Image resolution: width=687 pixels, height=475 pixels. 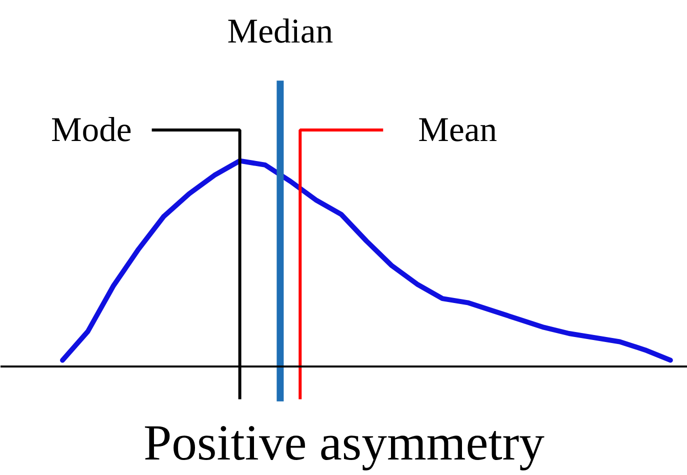 What do you see at coordinates (345, 442) in the screenshot?
I see `text: Positive asymmetry` at bounding box center [345, 442].